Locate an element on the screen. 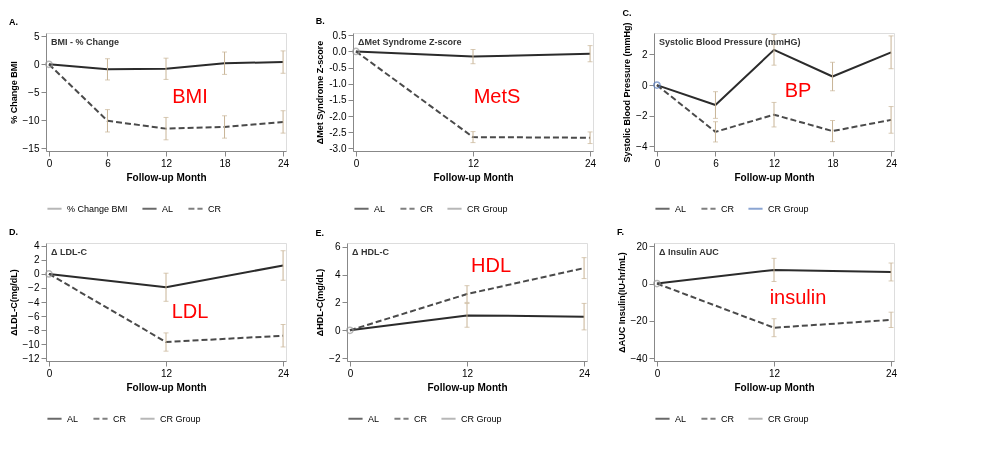 Image resolution: width=1007 pixels, height=455 pixels. legend-label: % Change BMI is located at coordinates (97, 208).